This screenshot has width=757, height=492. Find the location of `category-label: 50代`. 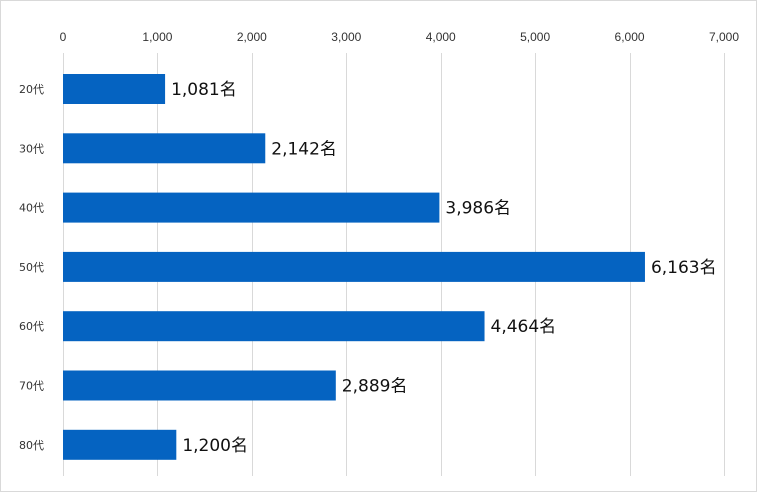

category-label: 50代 is located at coordinates (31, 267).